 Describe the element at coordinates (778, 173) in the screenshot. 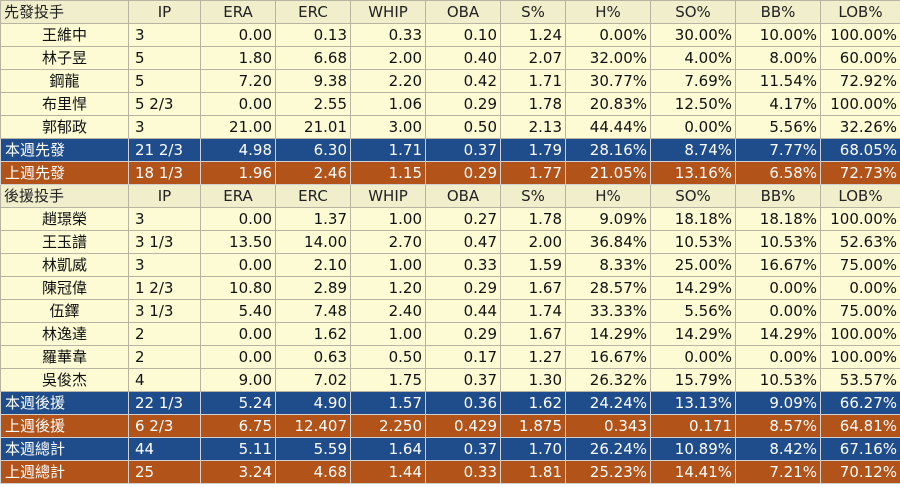

I see `summary-stat-bb: 6.58%` at that location.